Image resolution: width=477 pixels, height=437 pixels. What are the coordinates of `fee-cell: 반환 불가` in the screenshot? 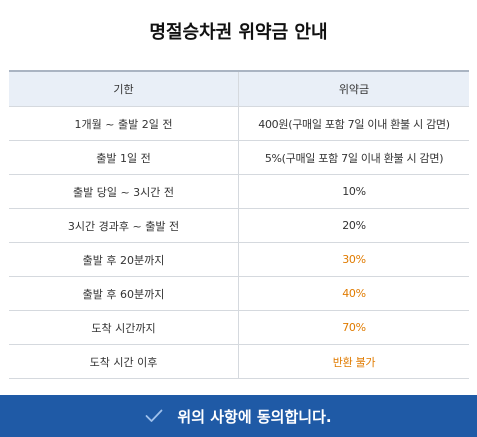 It's located at (353, 361).